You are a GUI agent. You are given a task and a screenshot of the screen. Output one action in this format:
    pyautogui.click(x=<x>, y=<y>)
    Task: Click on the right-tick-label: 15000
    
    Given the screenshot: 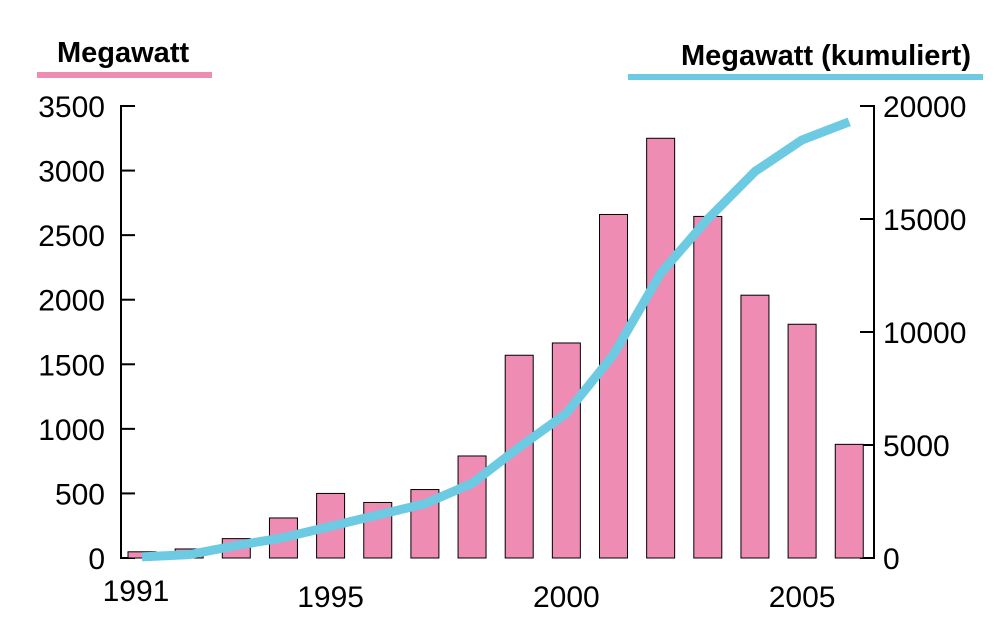 What is the action you would take?
    pyautogui.click(x=924, y=220)
    